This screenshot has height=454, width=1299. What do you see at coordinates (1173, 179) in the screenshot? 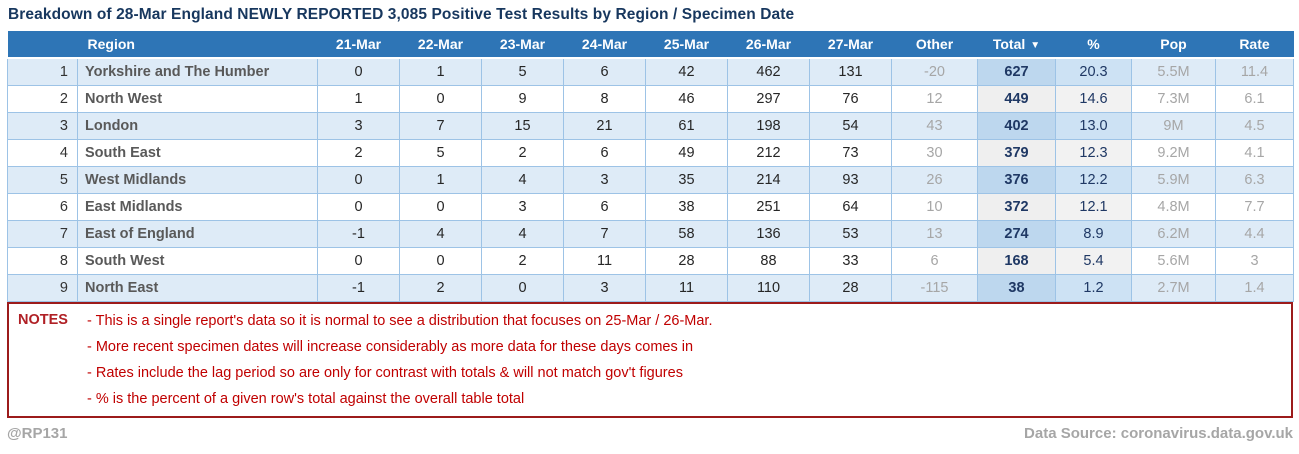
I see `pop-cell: 5.9M` at bounding box center [1173, 179].